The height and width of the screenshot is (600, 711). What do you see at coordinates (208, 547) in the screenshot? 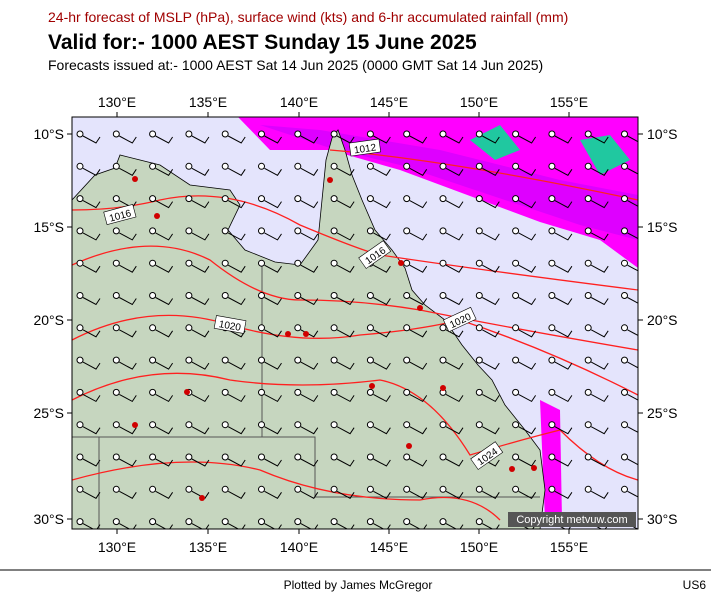
I see `lon-label: 135°E` at bounding box center [208, 547].